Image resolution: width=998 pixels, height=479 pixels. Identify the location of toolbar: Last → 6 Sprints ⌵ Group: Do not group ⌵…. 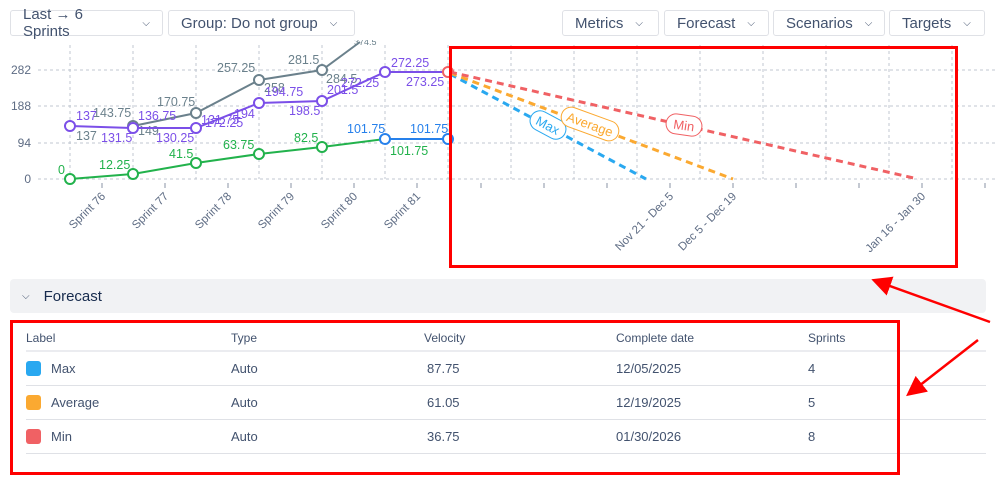
(499, 23).